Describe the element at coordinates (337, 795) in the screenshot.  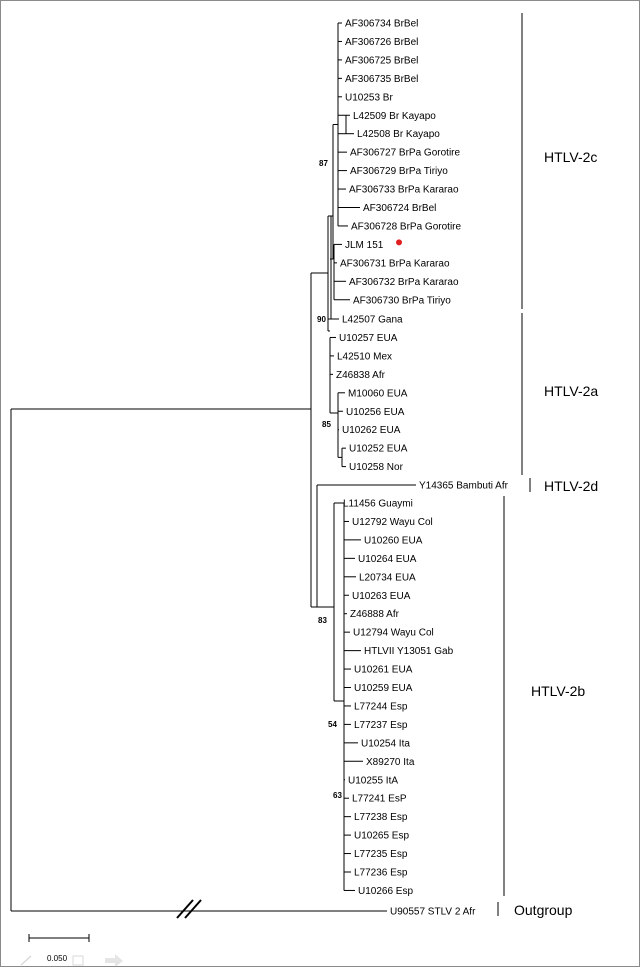
I see `bootstrap-label: 63` at that location.